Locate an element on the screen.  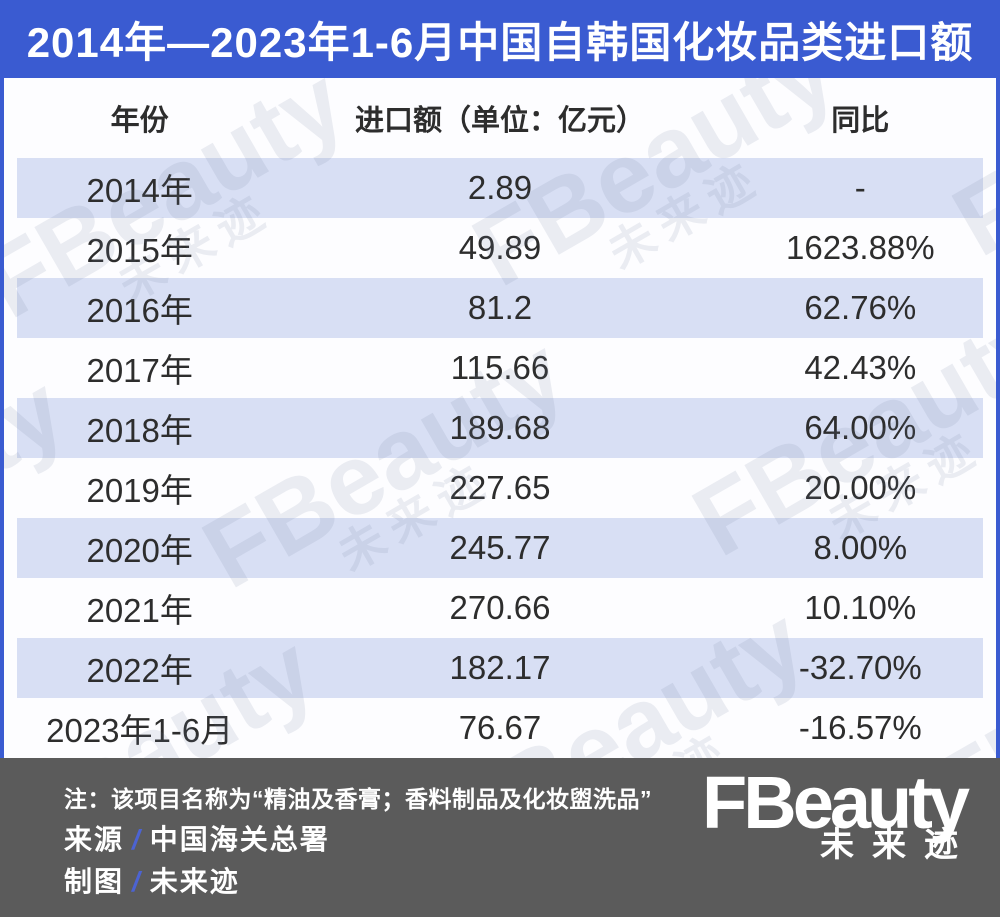
year-cell: 2018年 is located at coordinates (139, 430).